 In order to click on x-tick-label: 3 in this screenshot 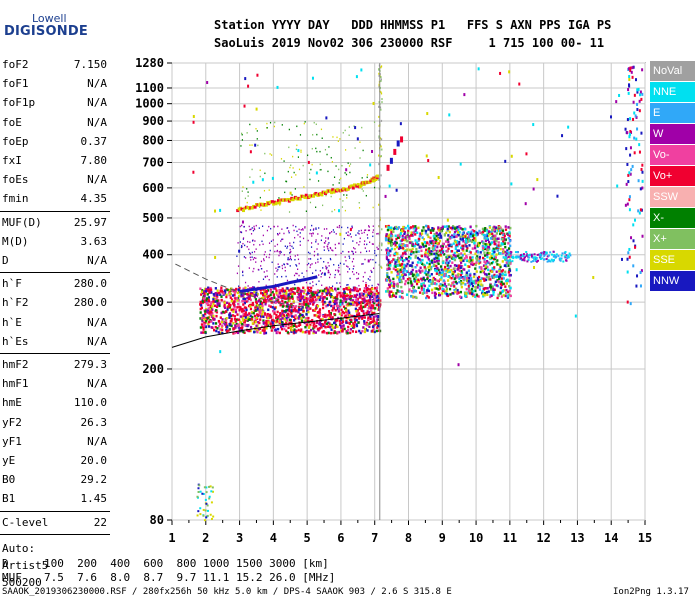, I will do `click(239, 538)`.